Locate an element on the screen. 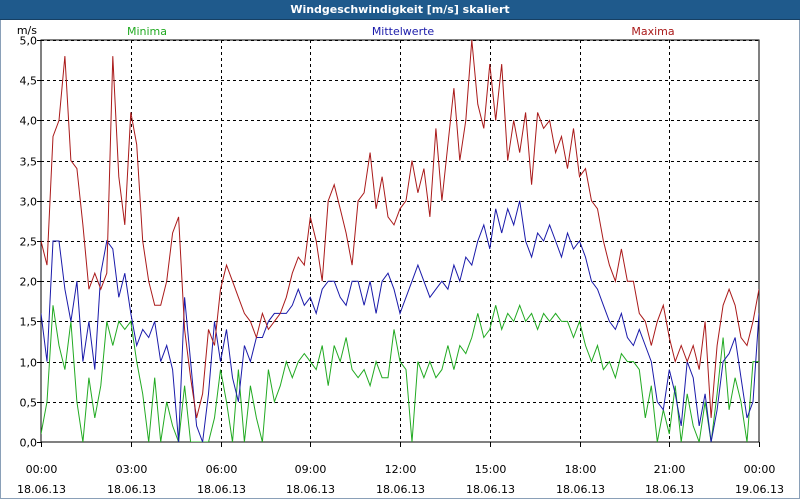  y-tick-label: 3,5 is located at coordinates (29, 162).